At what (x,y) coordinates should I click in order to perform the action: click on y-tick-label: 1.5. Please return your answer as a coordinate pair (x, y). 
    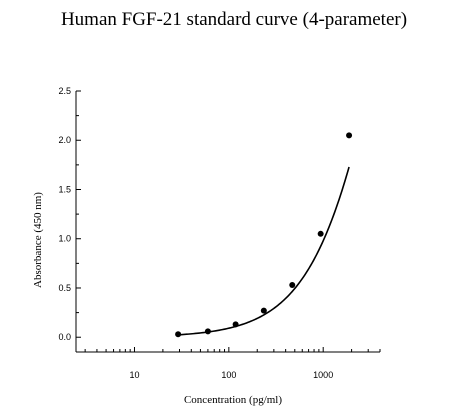
    Looking at the image, I should click on (64, 189).